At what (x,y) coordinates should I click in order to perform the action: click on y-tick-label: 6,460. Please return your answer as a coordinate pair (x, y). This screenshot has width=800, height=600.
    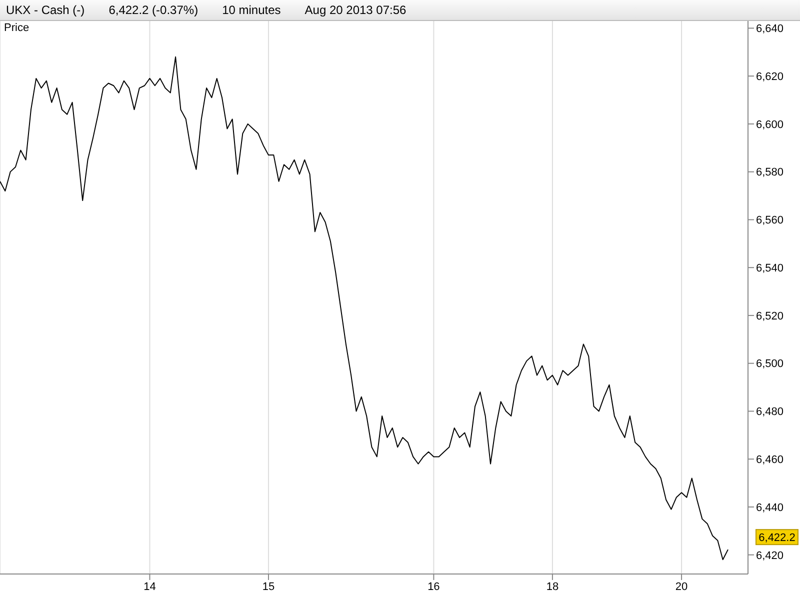
    Looking at the image, I should click on (770, 460).